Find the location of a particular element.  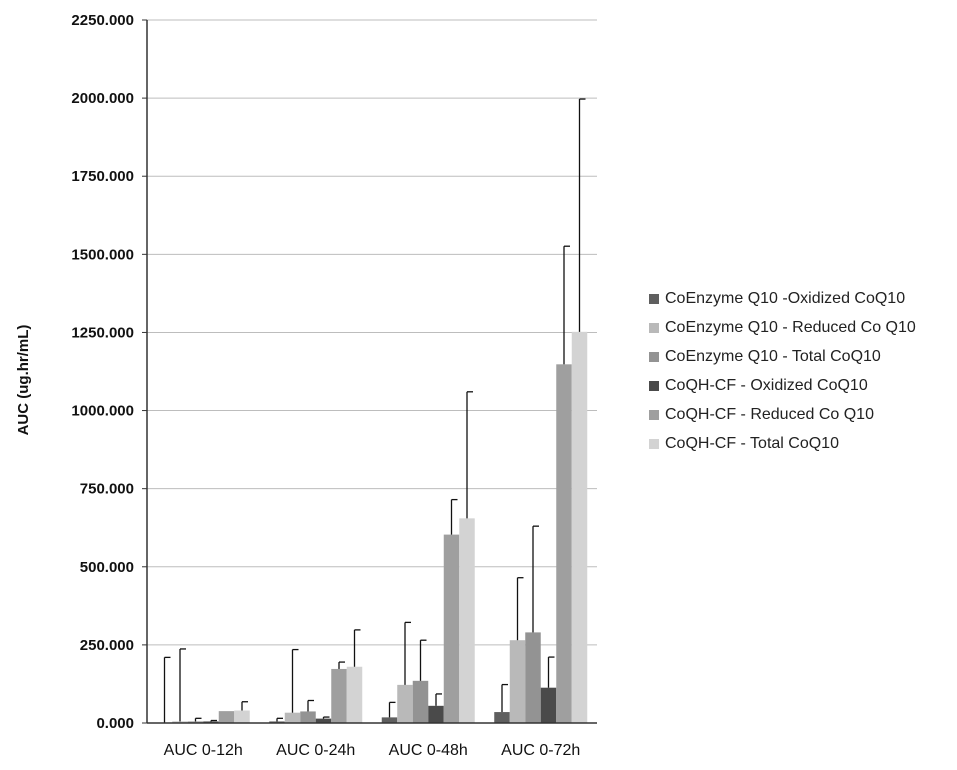

legend-label: CoQH-CF - Total CoQ10 is located at coordinates (752, 443).